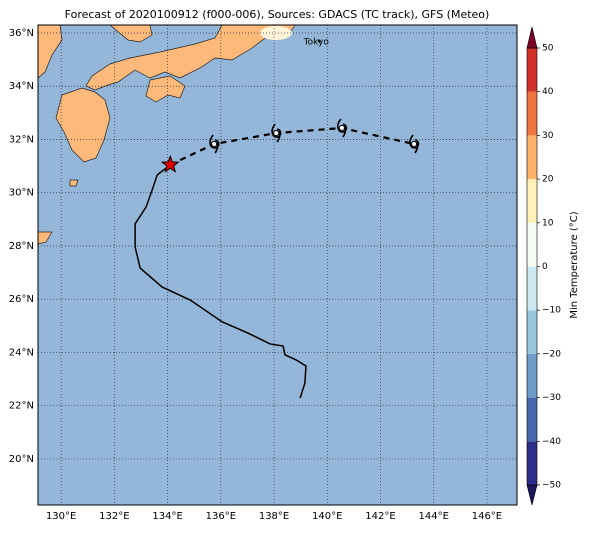  What do you see at coordinates (551, 442) in the screenshot?
I see `colorbar-tick-label: −40` at bounding box center [551, 442].